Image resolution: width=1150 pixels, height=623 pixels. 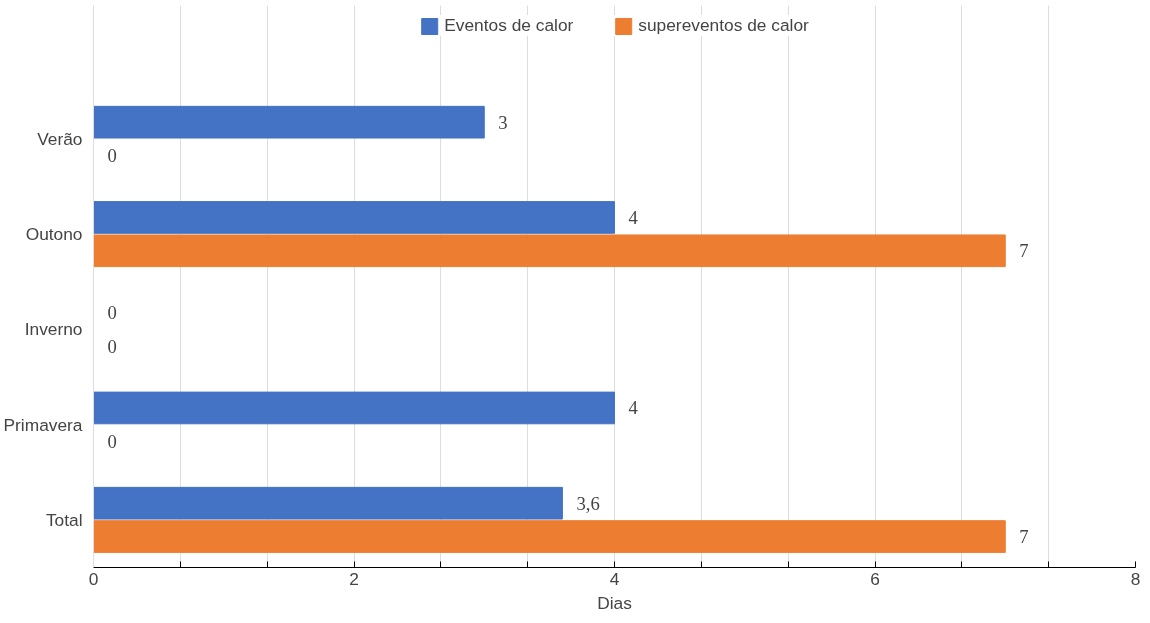 I want to click on y-tick-label: Verão, so click(x=60, y=138).